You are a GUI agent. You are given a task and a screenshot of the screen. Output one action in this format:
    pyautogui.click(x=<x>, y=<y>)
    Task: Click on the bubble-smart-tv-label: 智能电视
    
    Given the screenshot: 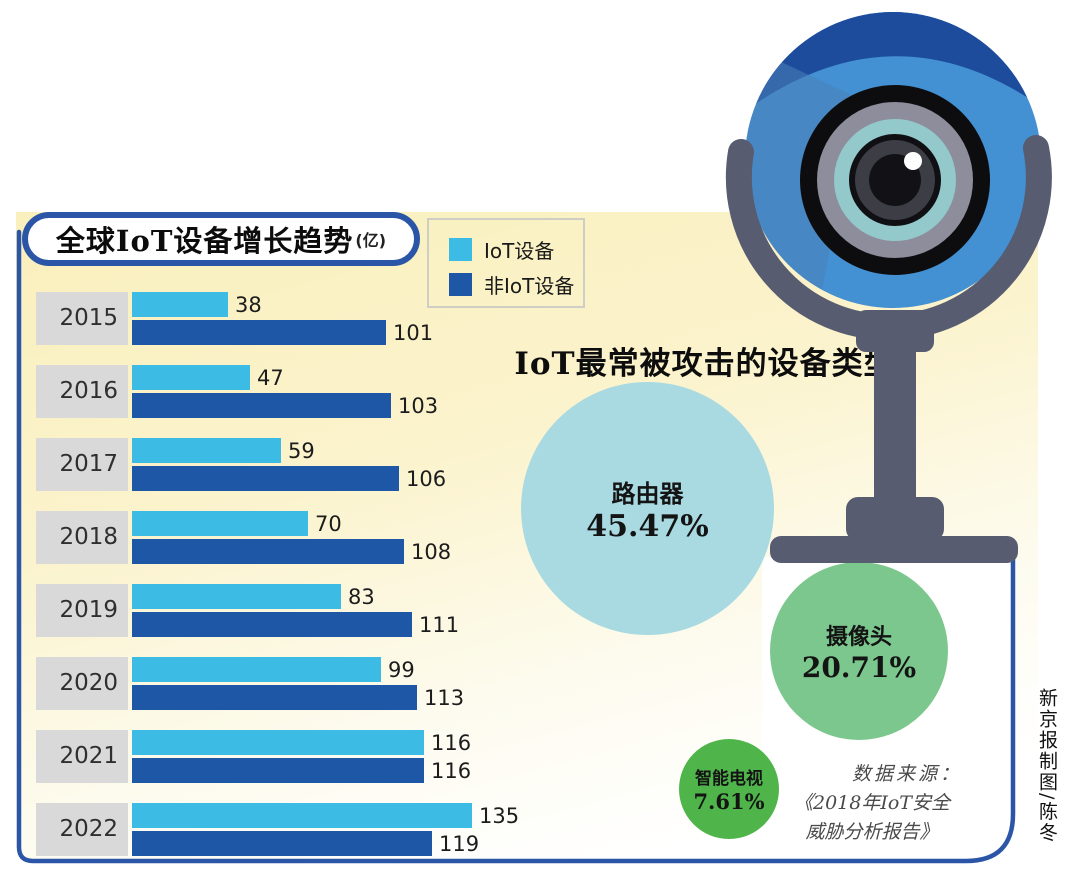 What is the action you would take?
    pyautogui.click(x=729, y=779)
    